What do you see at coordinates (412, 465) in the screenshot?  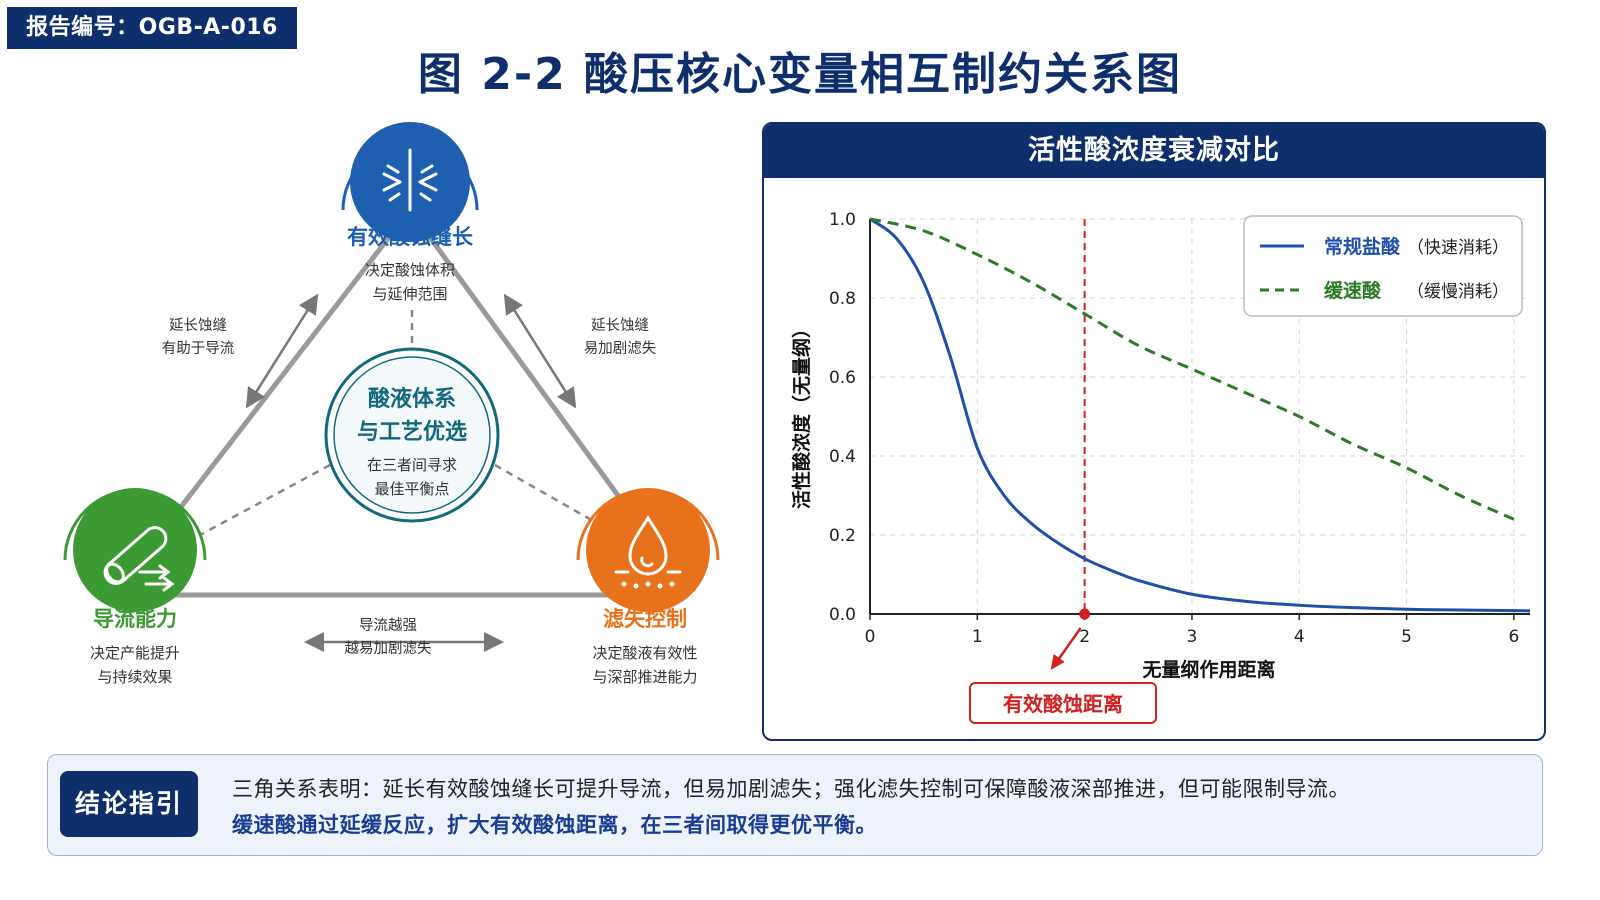 I see `center-sub-1: 在三者间寻求` at bounding box center [412, 465].